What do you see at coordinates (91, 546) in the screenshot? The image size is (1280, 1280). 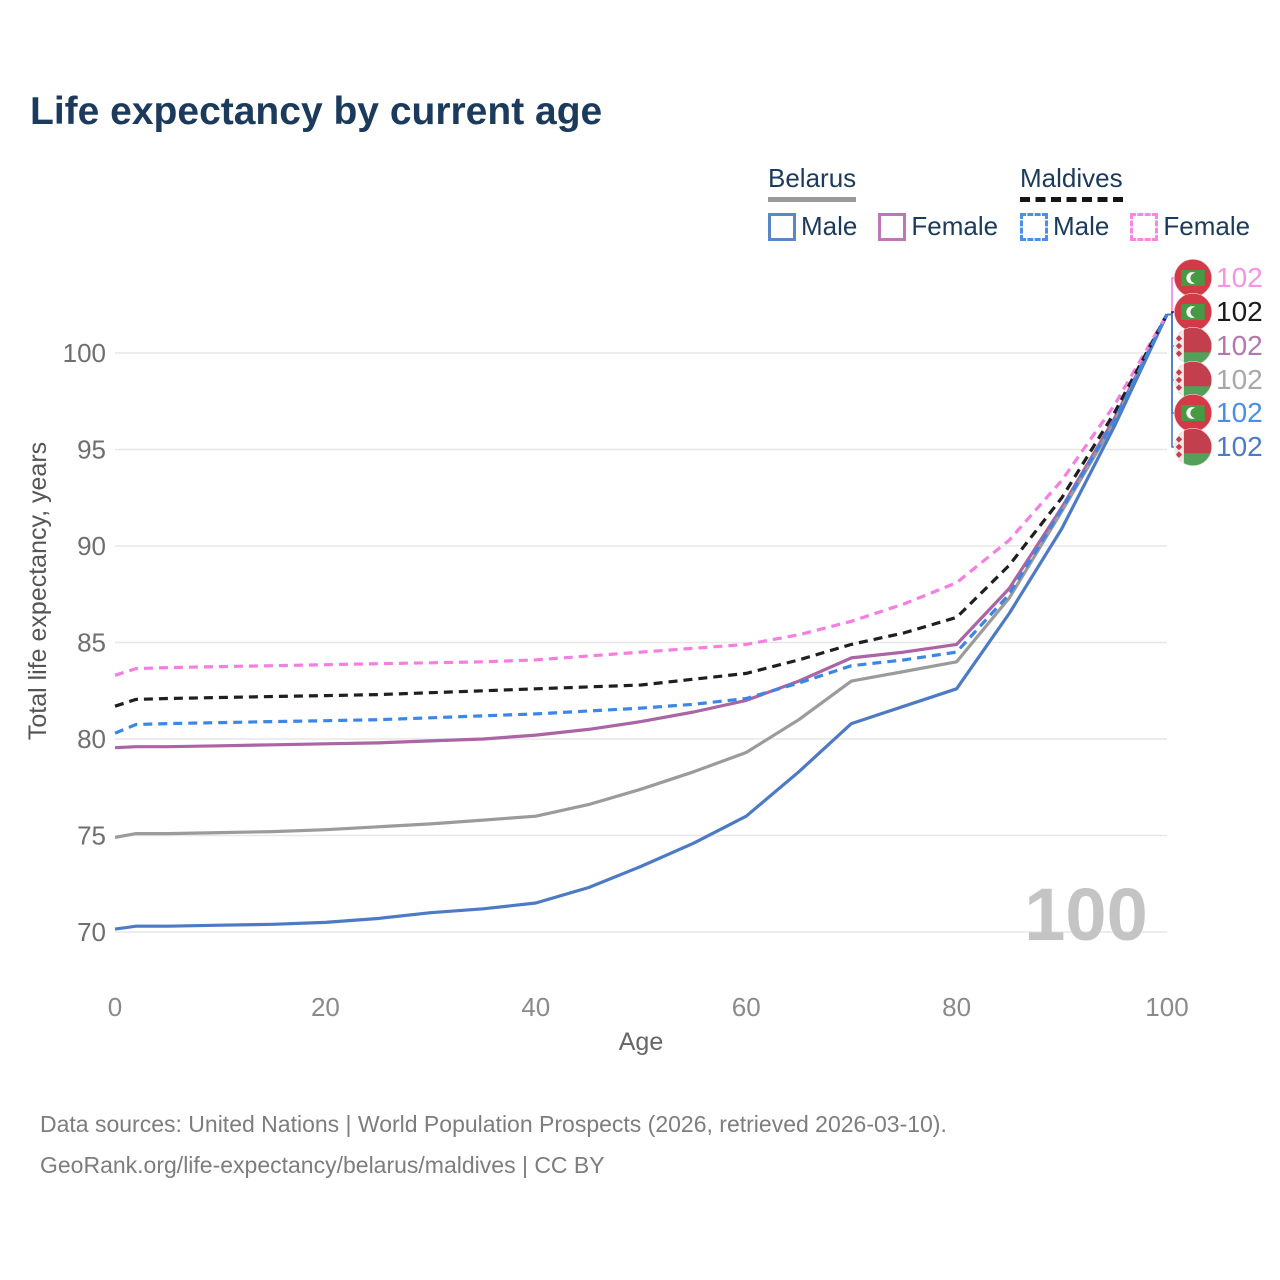 I see `y-tick-label: 90` at bounding box center [91, 546].